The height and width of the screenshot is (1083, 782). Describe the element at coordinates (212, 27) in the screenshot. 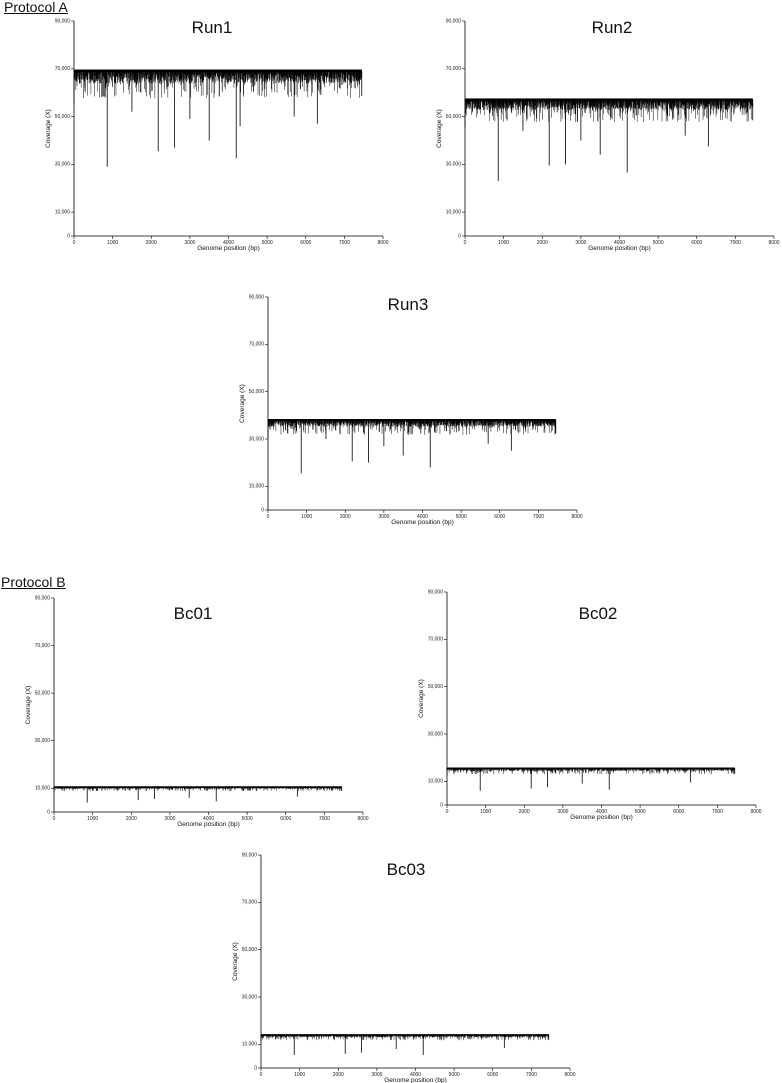

I see `chart-title: Run1` at that location.